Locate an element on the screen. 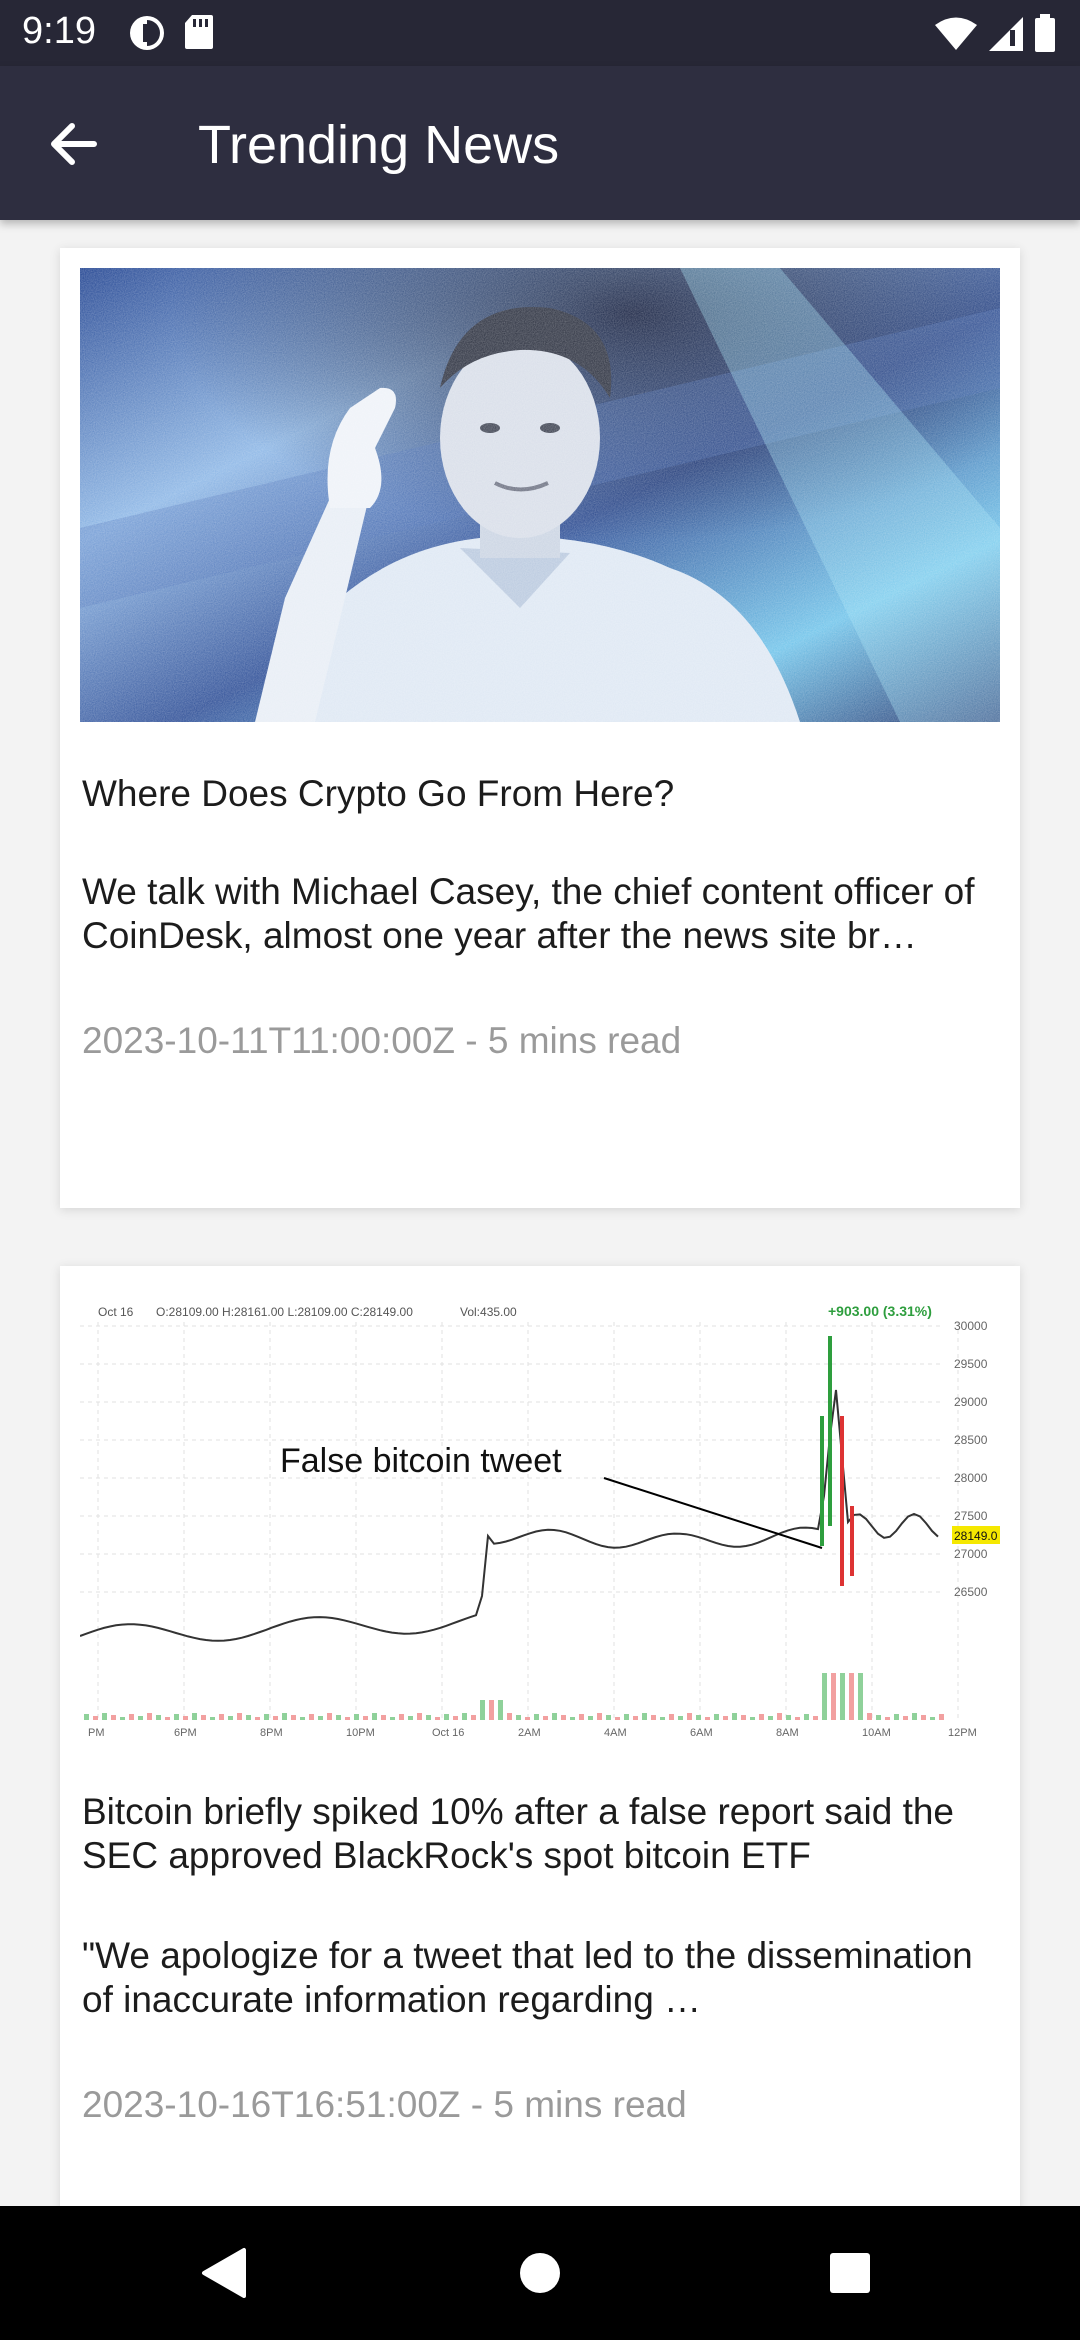 The image size is (1080, 2340). chart-price-tag: 28149.0 is located at coordinates (976, 1536).